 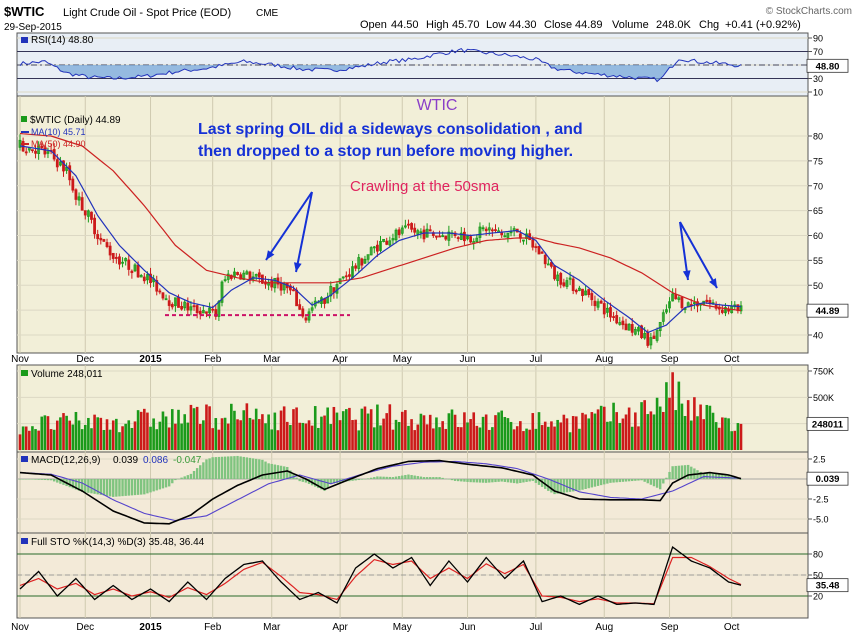 I want to click on annotation-arrows, so click(x=491, y=240).